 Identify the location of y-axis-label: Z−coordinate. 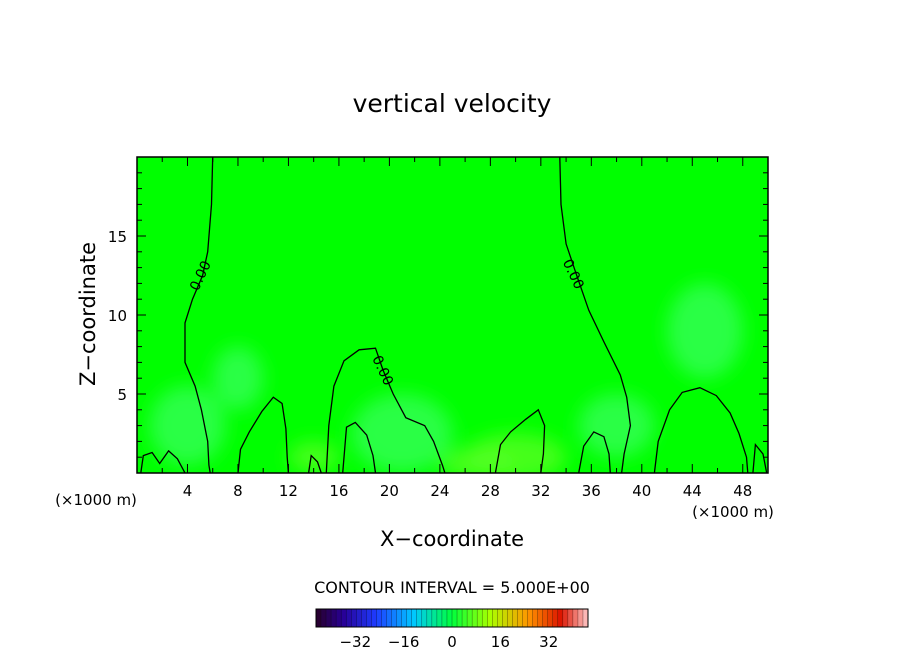
(88, 314).